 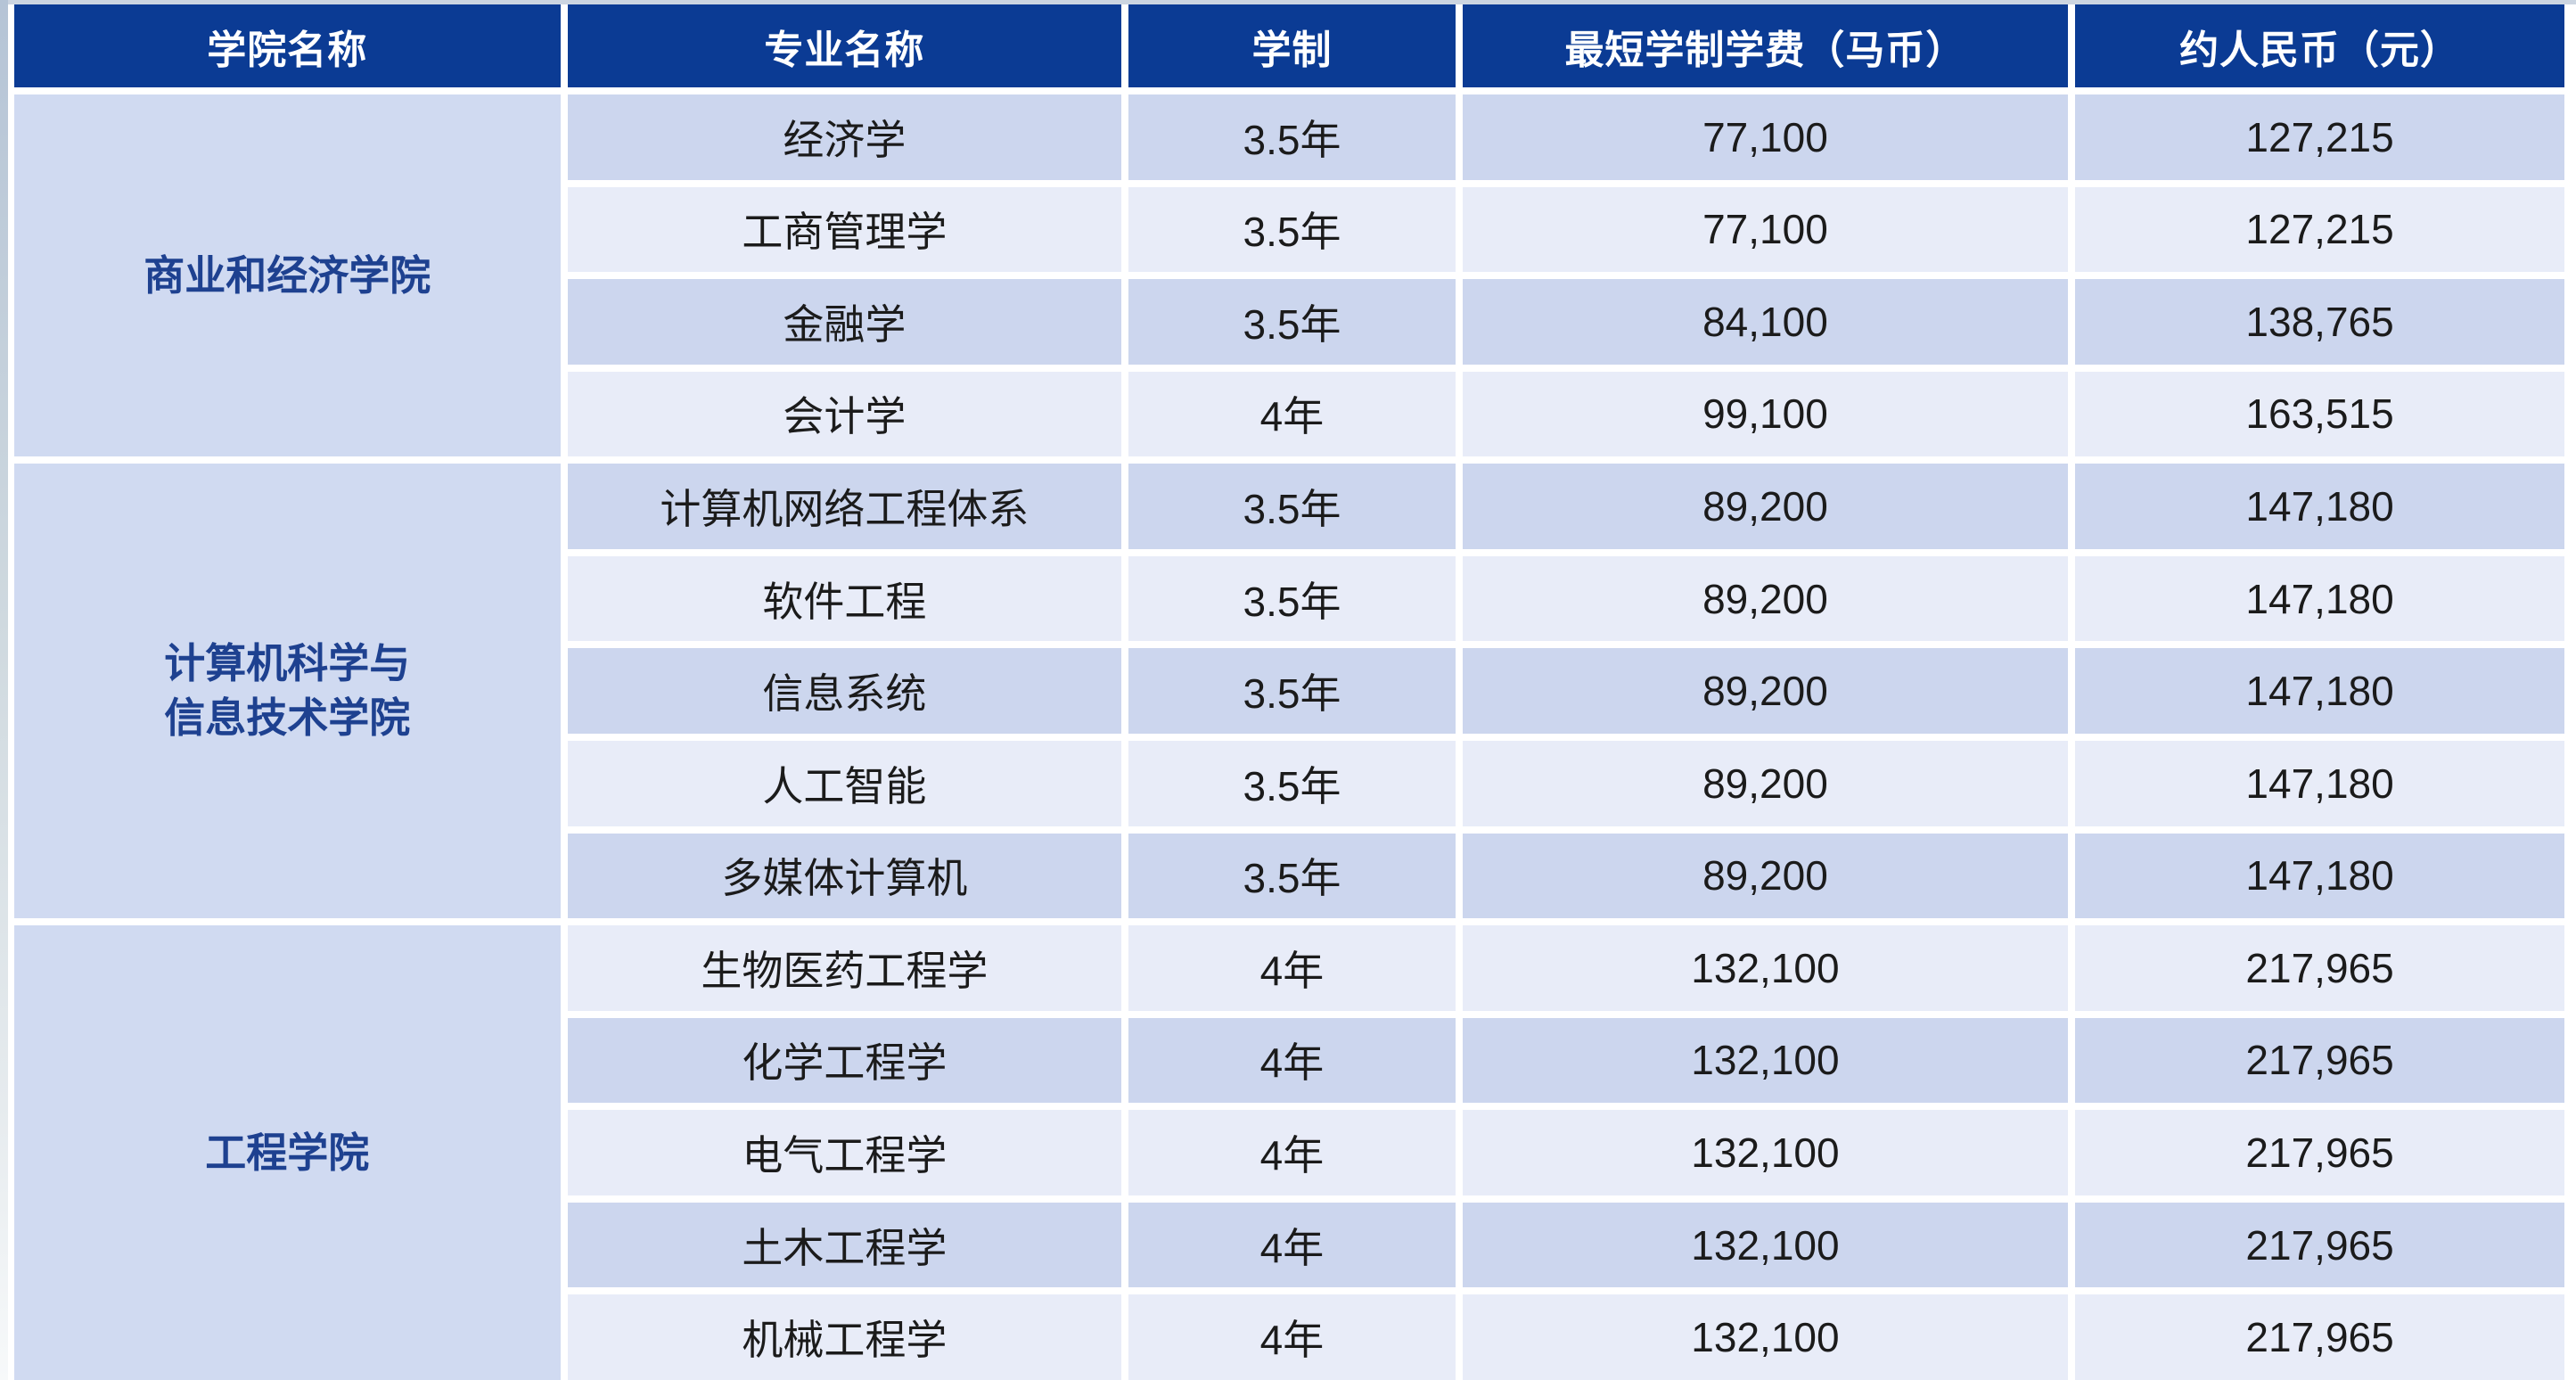 I want to click on major-value: 工商管理学, so click(x=845, y=232).